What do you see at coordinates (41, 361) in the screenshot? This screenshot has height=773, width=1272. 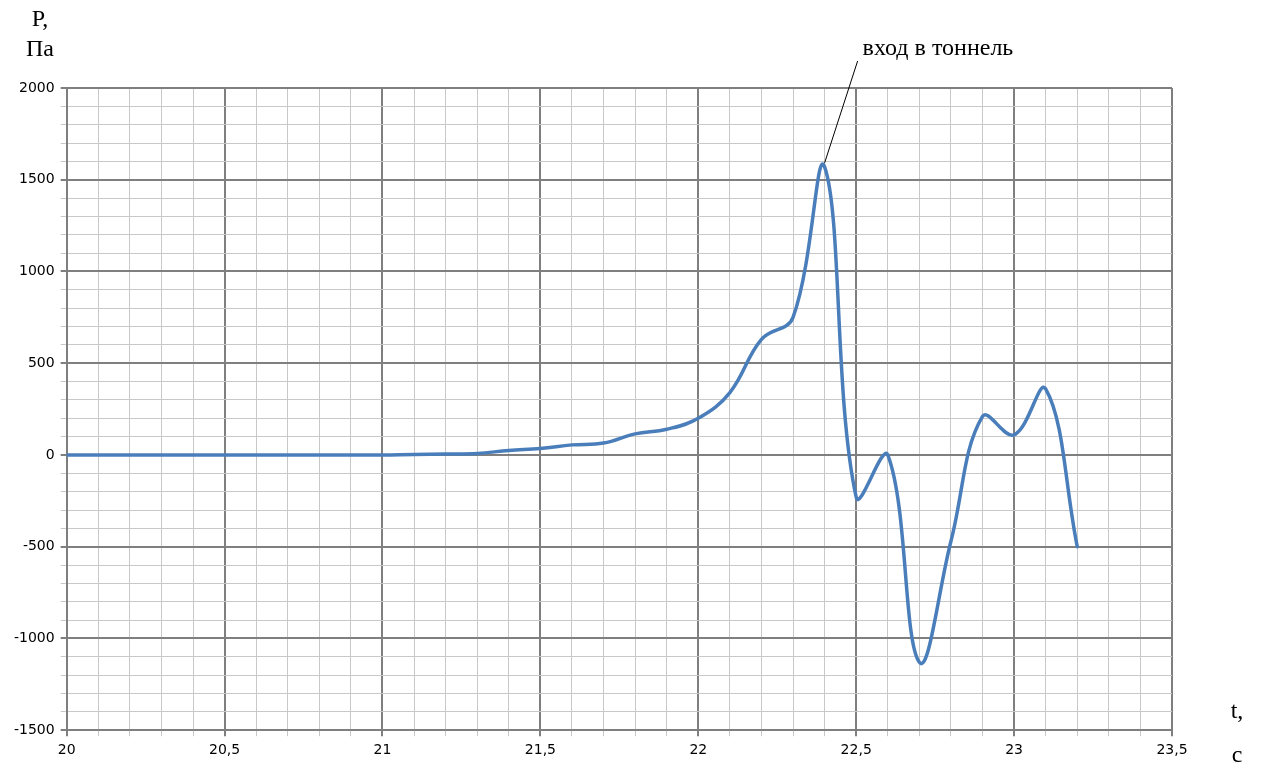 I see `y-tick-label: 500` at bounding box center [41, 361].